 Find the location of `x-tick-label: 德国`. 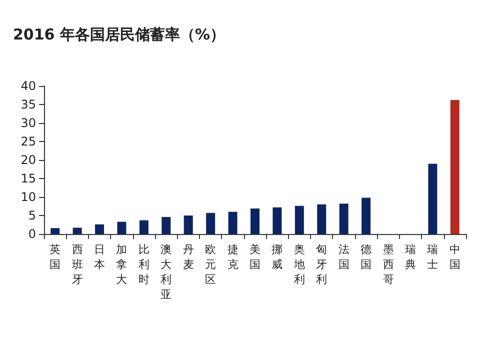

x-tick-label: 德国 is located at coordinates (366, 257).